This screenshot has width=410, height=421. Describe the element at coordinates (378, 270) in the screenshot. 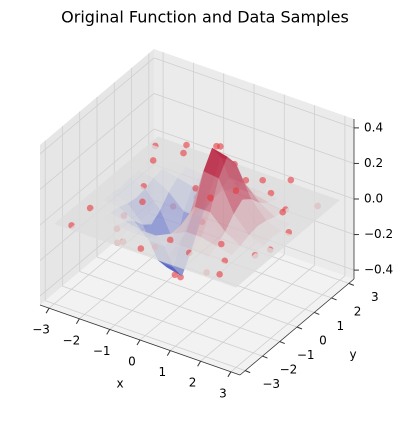

I see `z-tick-label: −0.4` at that location.